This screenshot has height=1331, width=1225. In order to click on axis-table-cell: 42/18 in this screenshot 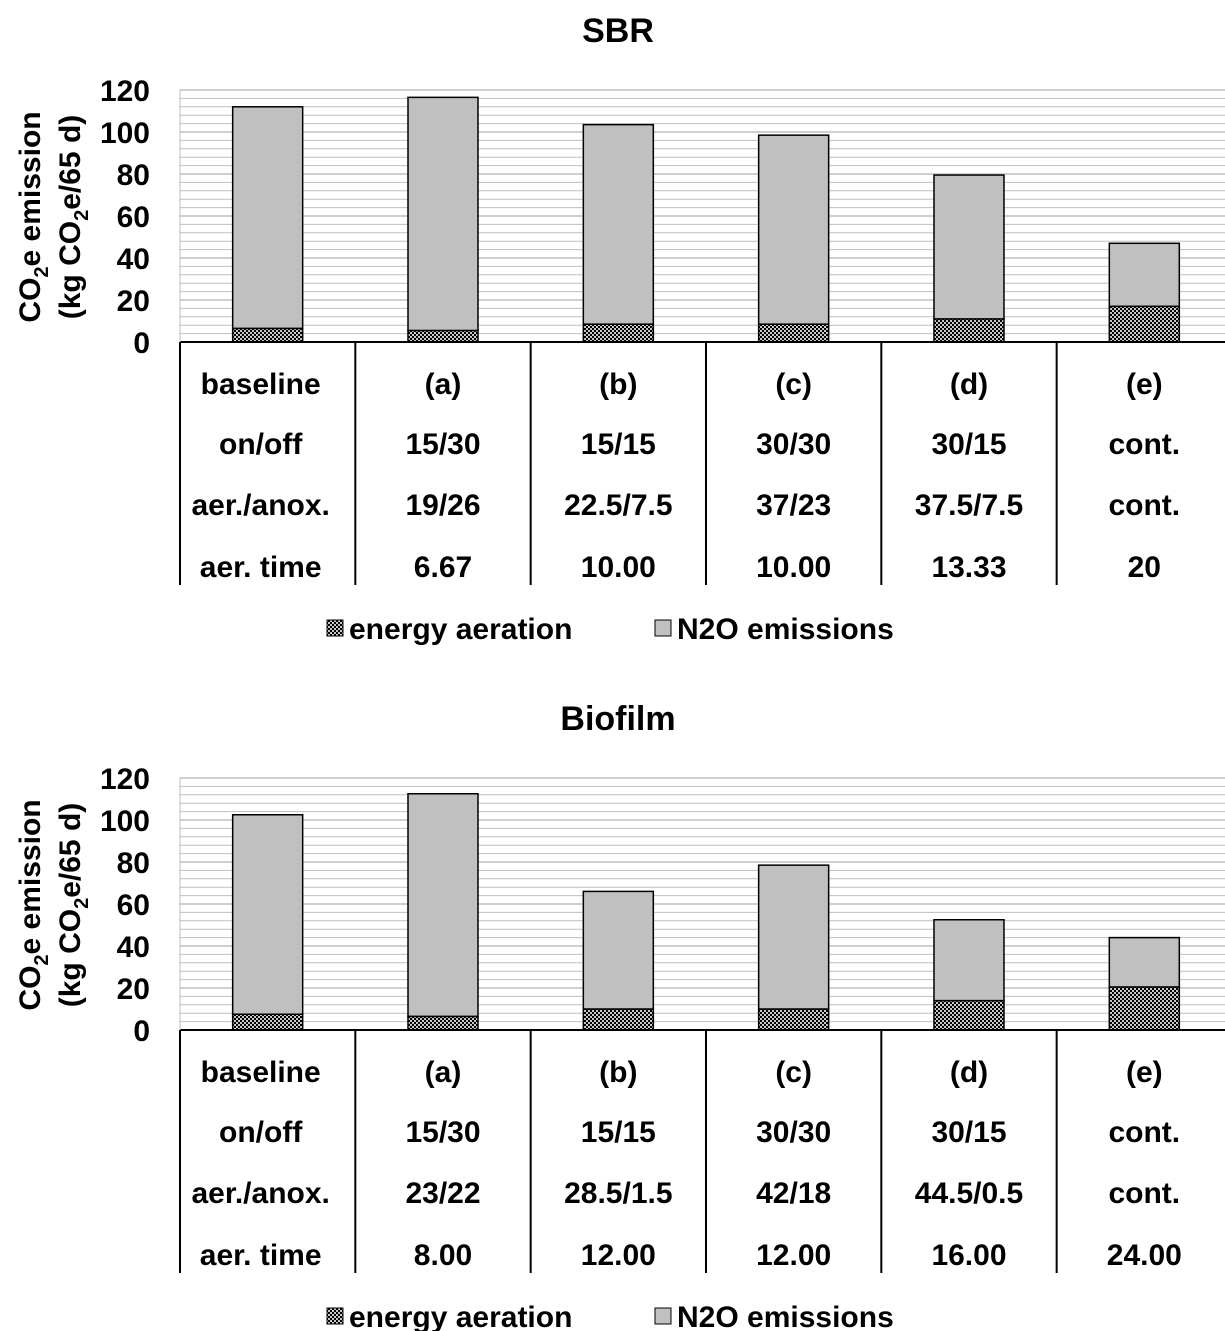, I will do `click(793, 1193)`.